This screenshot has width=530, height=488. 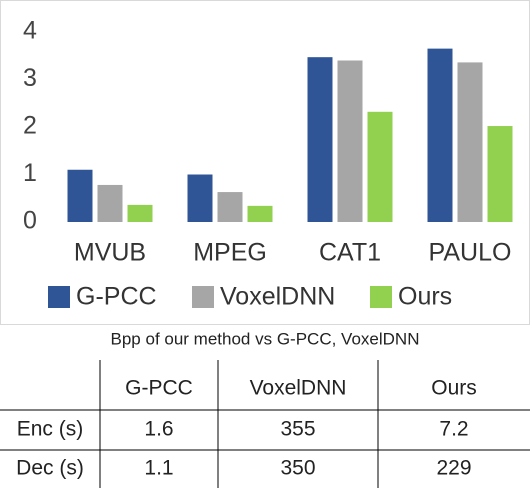 What do you see at coordinates (230, 253) in the screenshot?
I see `x-tick-label: MPEG` at bounding box center [230, 253].